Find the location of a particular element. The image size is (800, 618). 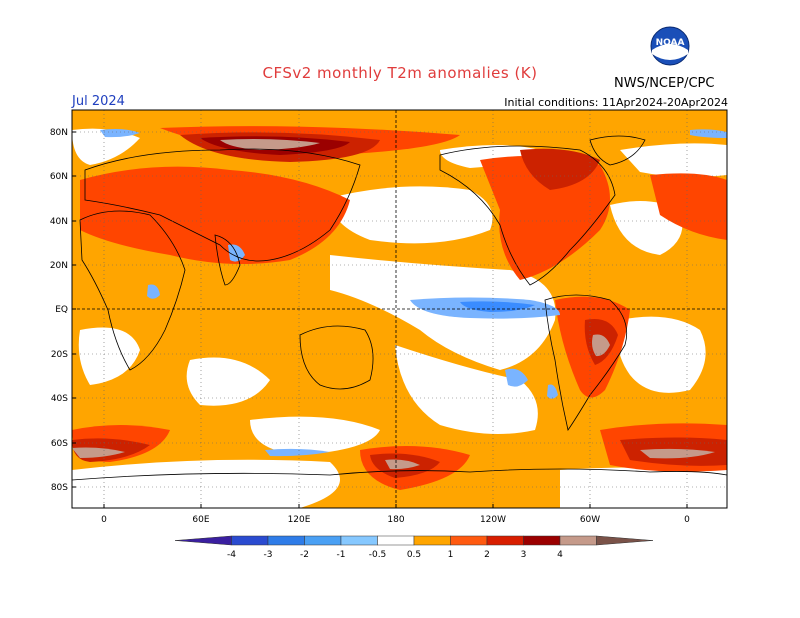

neutral-area-south-indian-ocean is located at coordinates (315, 435).